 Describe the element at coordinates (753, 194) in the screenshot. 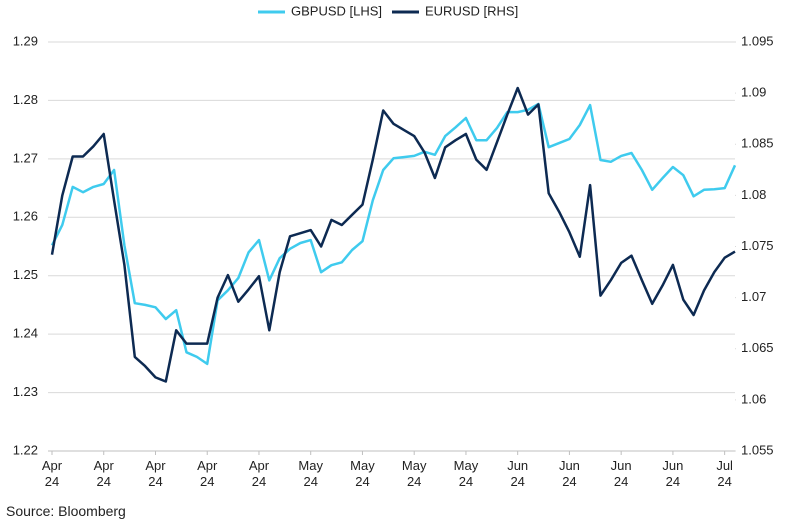

I see `y2-tick-label: 1.08` at that location.